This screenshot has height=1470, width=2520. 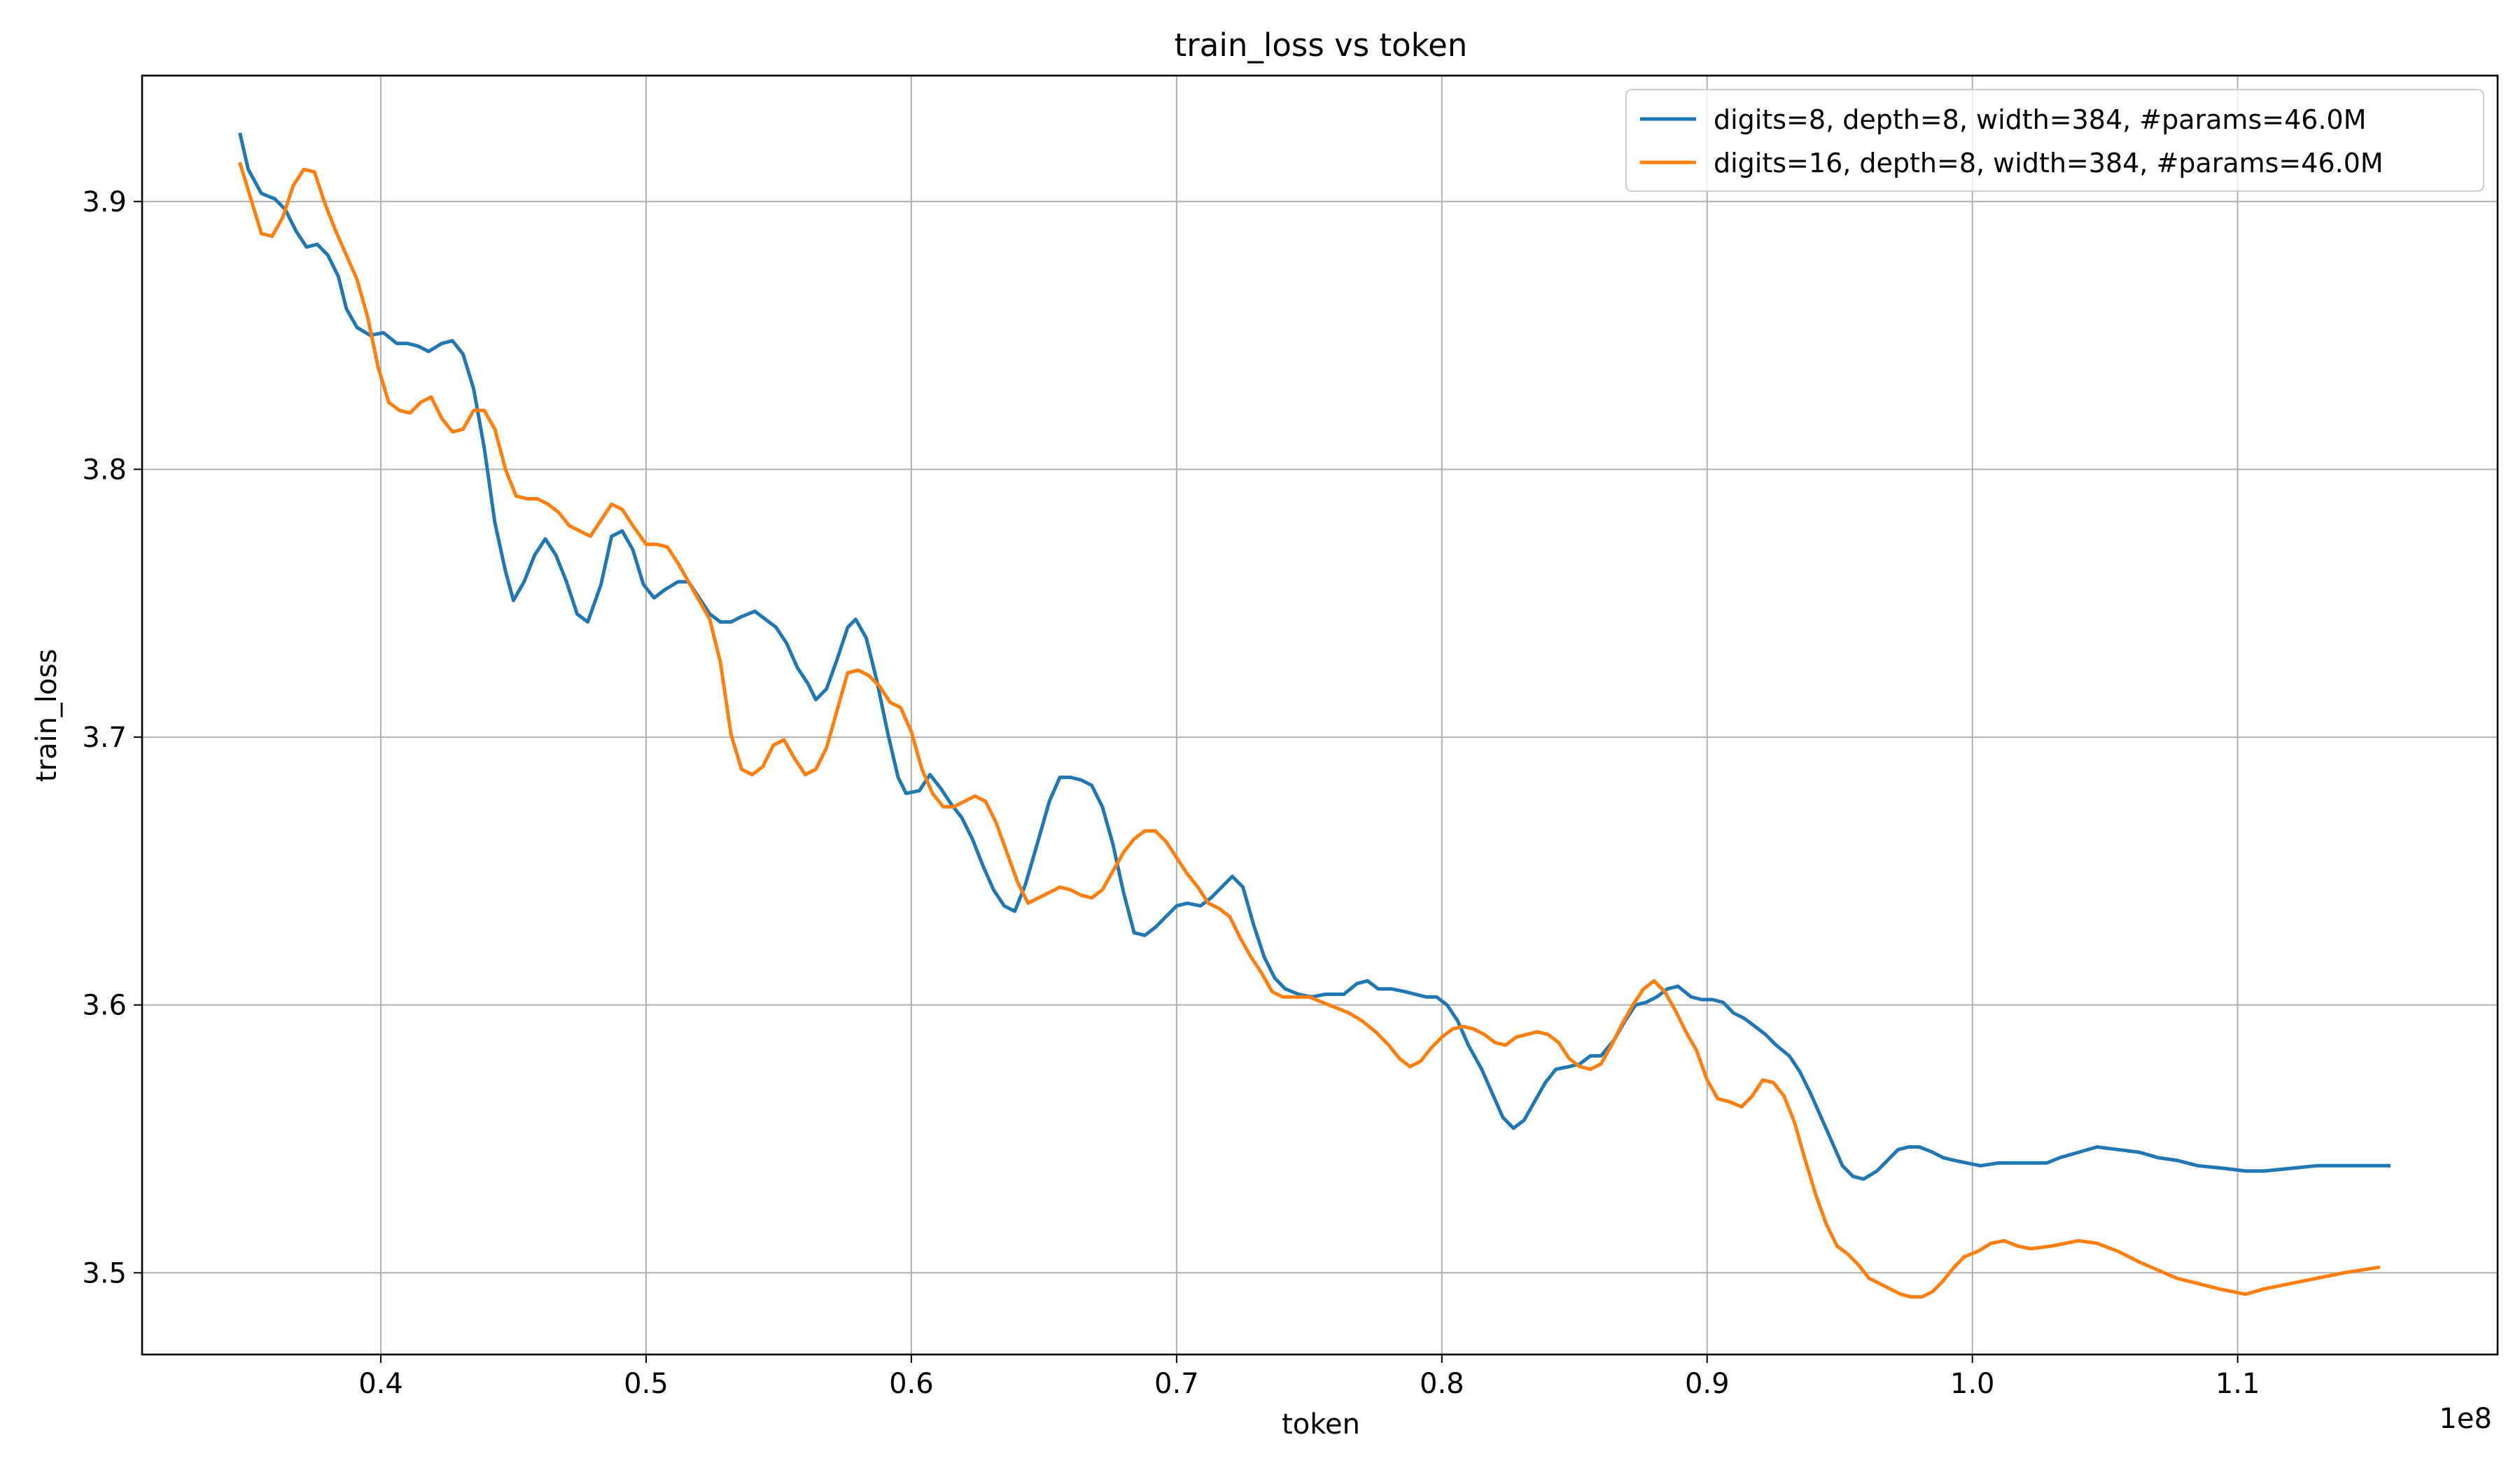 I want to click on x-tick-label: 0.4, so click(x=380, y=1384).